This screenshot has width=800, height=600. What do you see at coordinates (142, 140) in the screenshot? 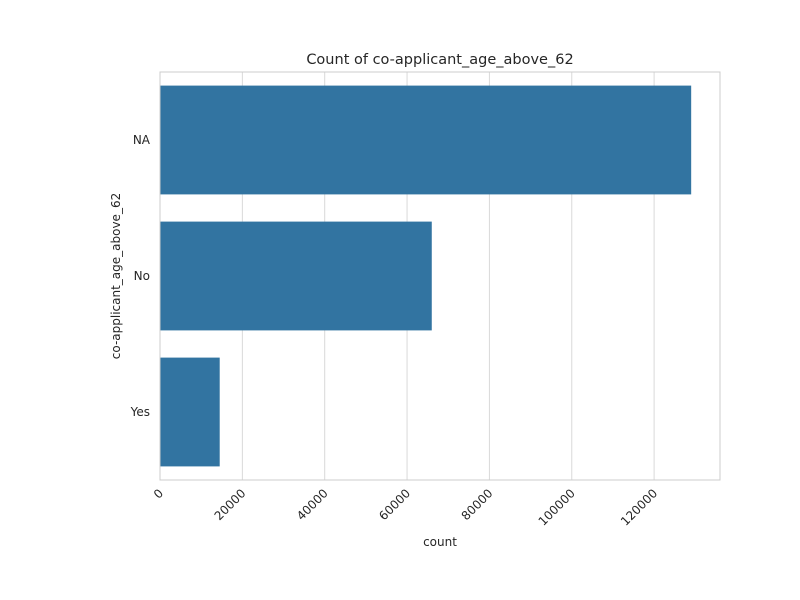
I see `y-tick-label: NA` at bounding box center [142, 140].